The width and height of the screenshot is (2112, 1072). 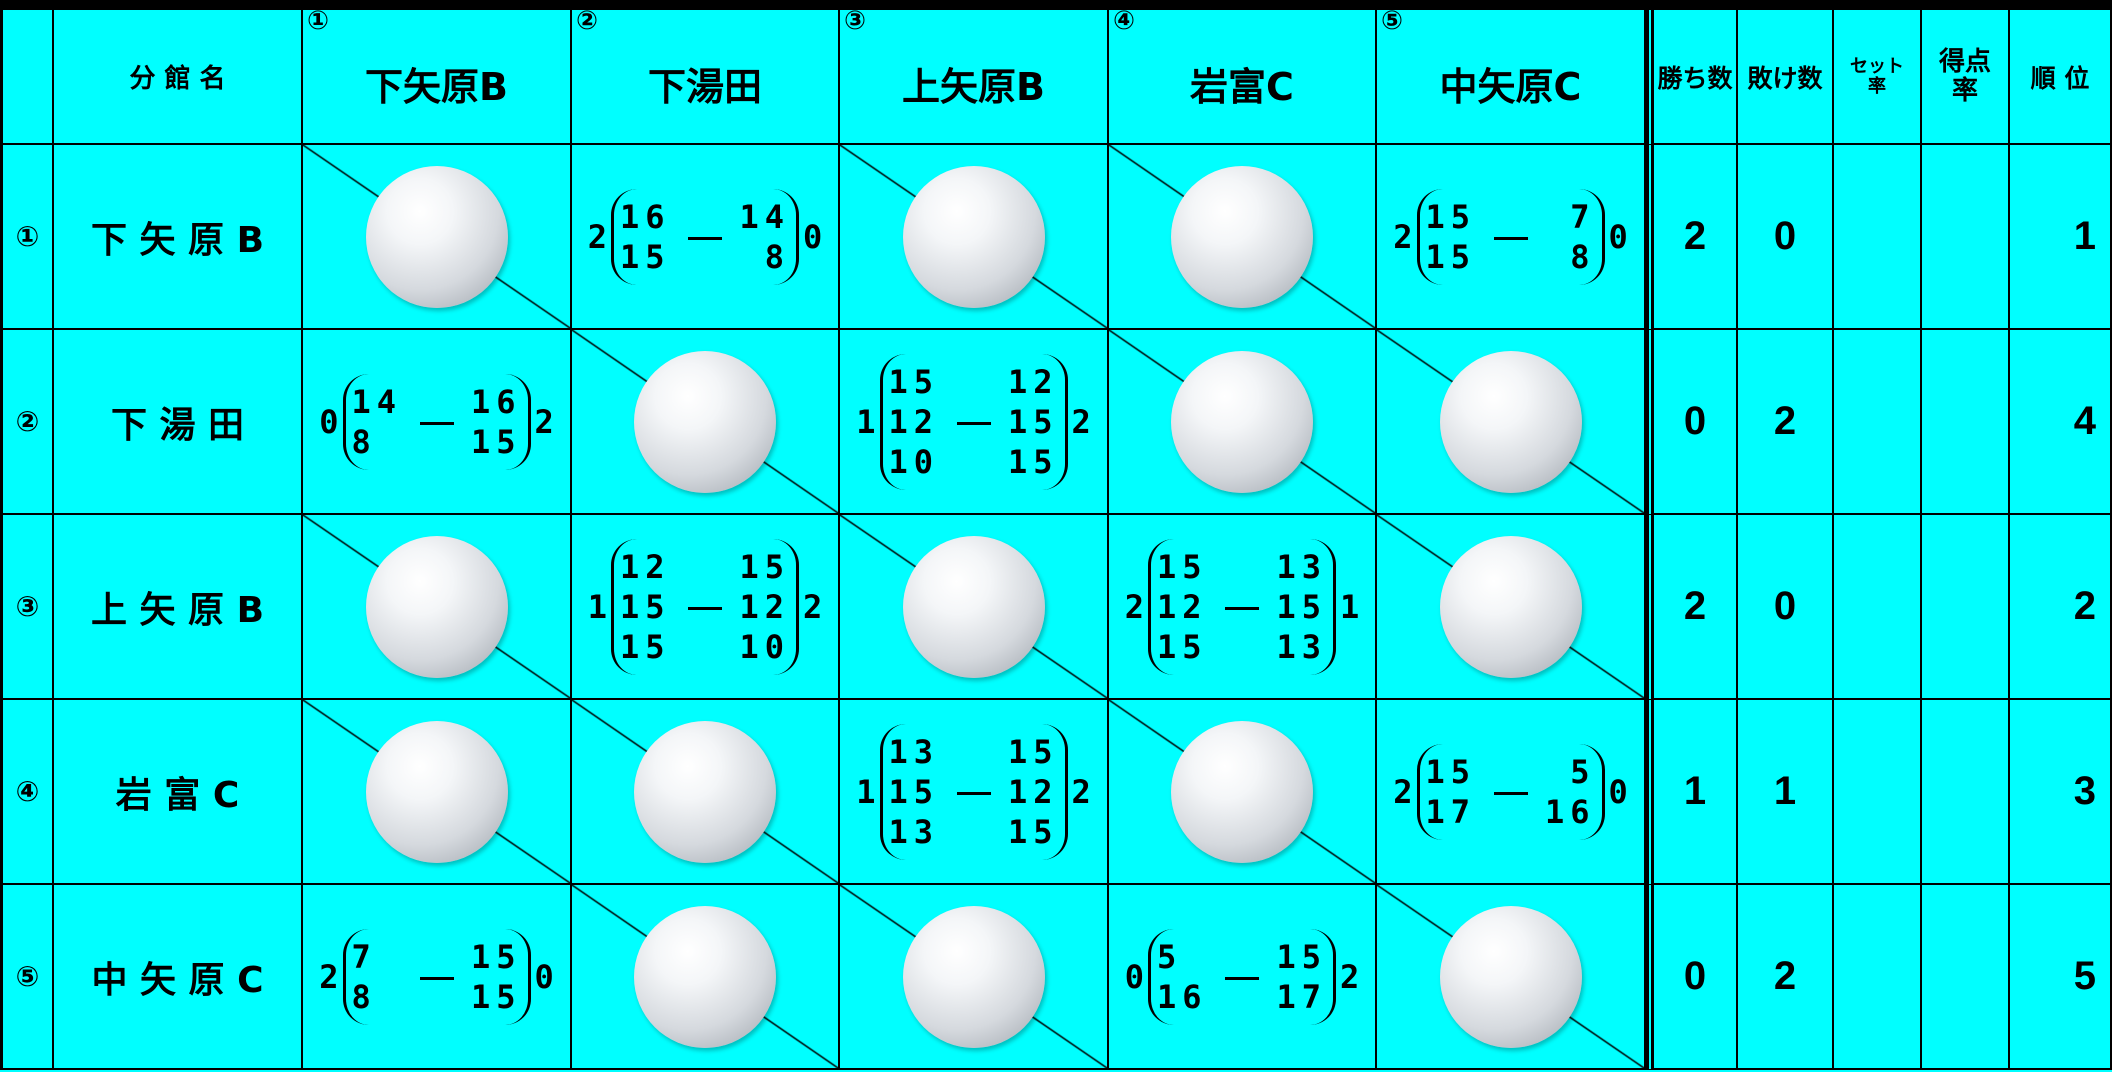 I want to click on row-number-cell: ②, so click(x=27, y=422).